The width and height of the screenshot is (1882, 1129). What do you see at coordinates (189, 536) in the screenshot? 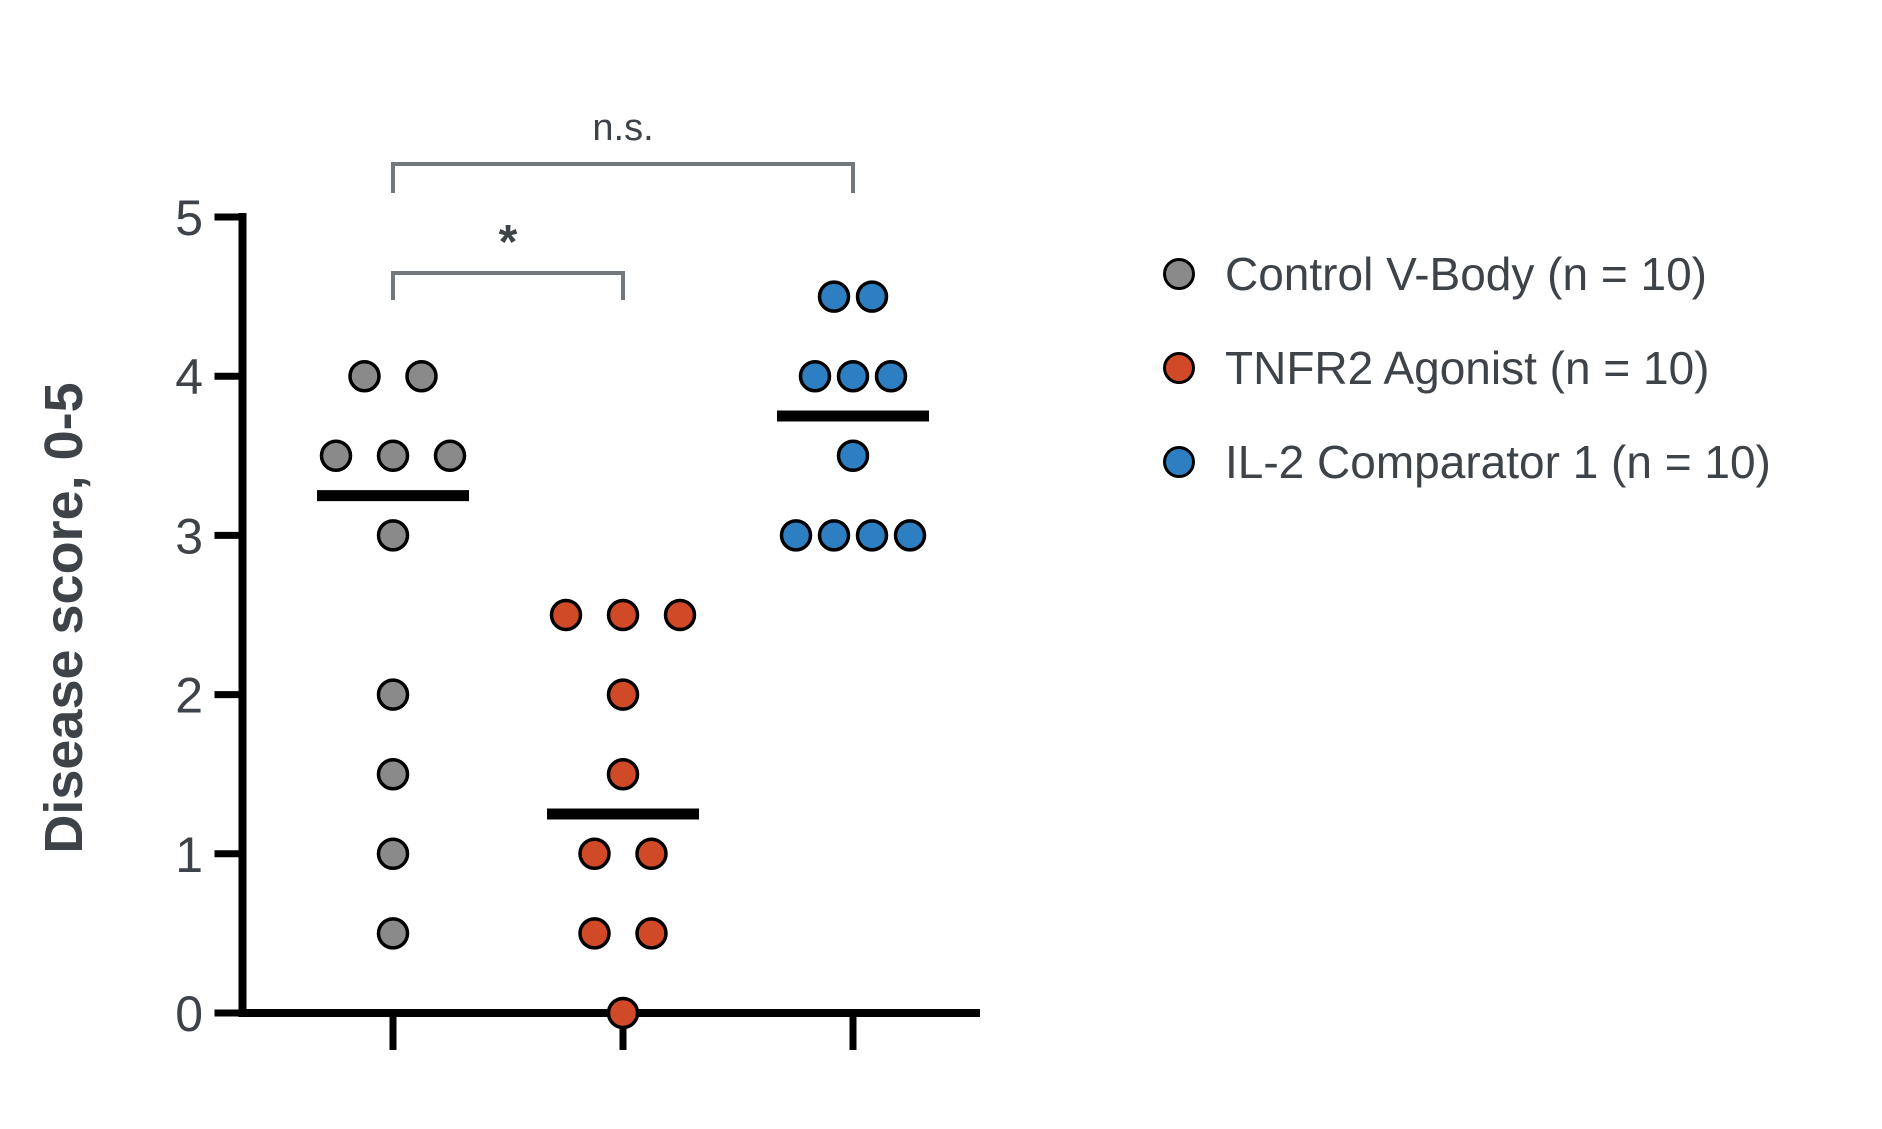
I see `y-tick-label: 3` at bounding box center [189, 536].